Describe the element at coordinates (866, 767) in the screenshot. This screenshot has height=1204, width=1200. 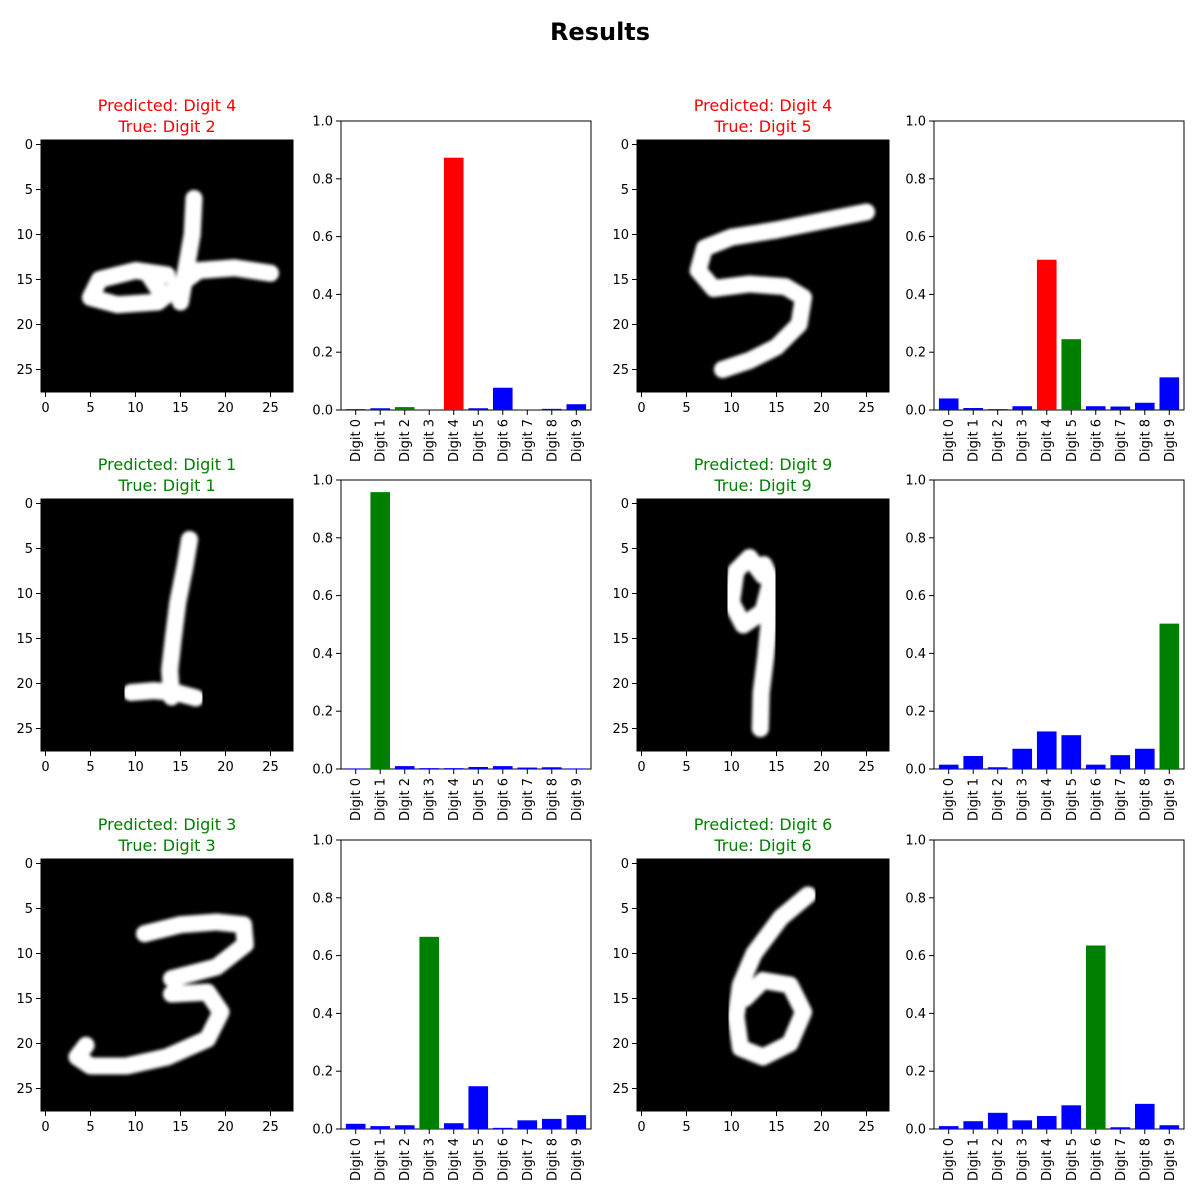
I see `image-xtick-label: 25` at that location.